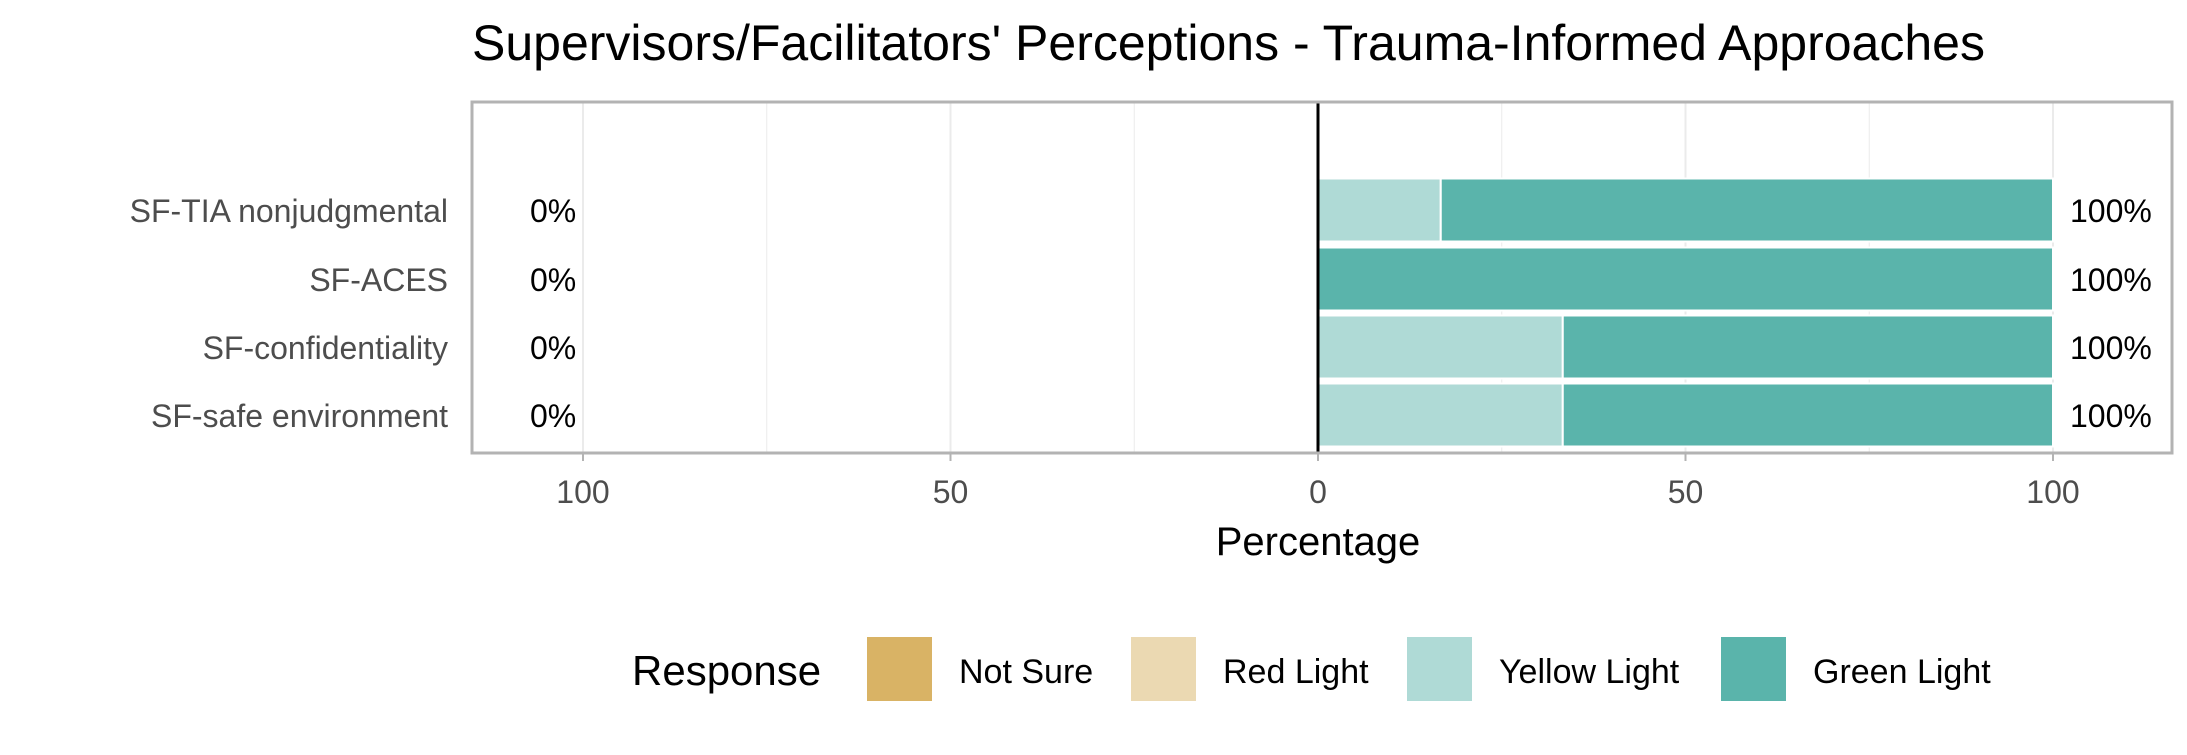 The image size is (2187, 755). I want to click on legend-item-red-light: Red Light, so click(1249, 669).